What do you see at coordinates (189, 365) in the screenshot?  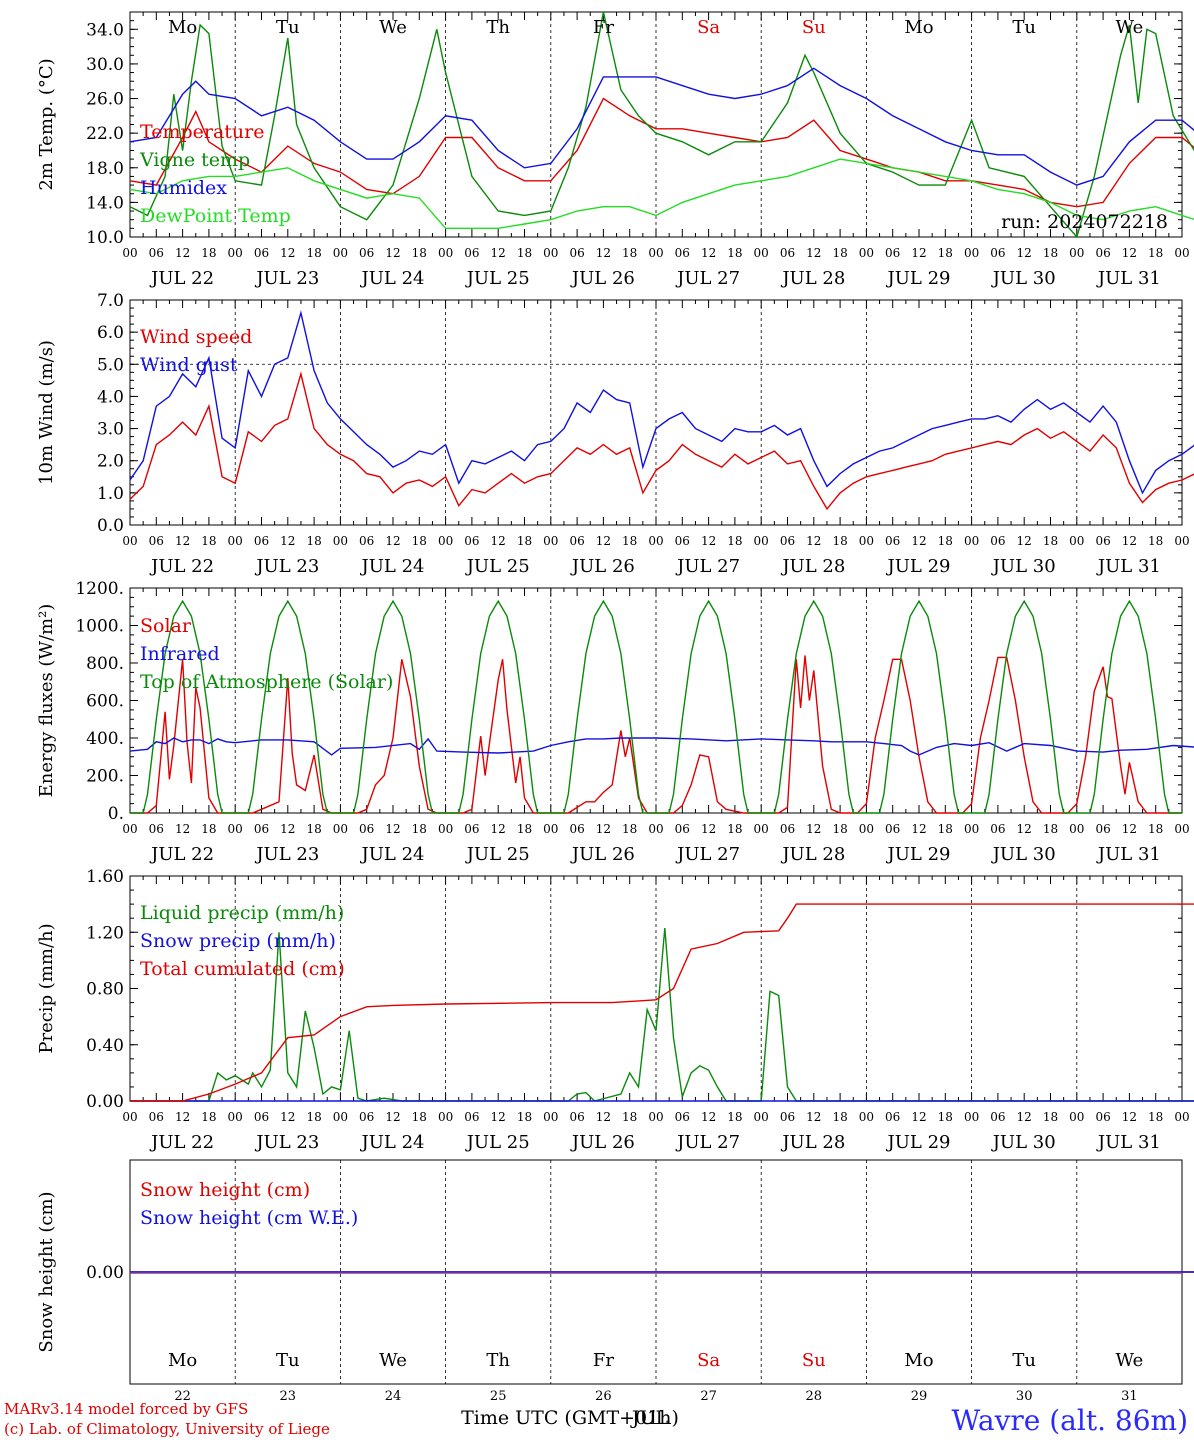 I see `legend-entry: Wind gust` at bounding box center [189, 365].